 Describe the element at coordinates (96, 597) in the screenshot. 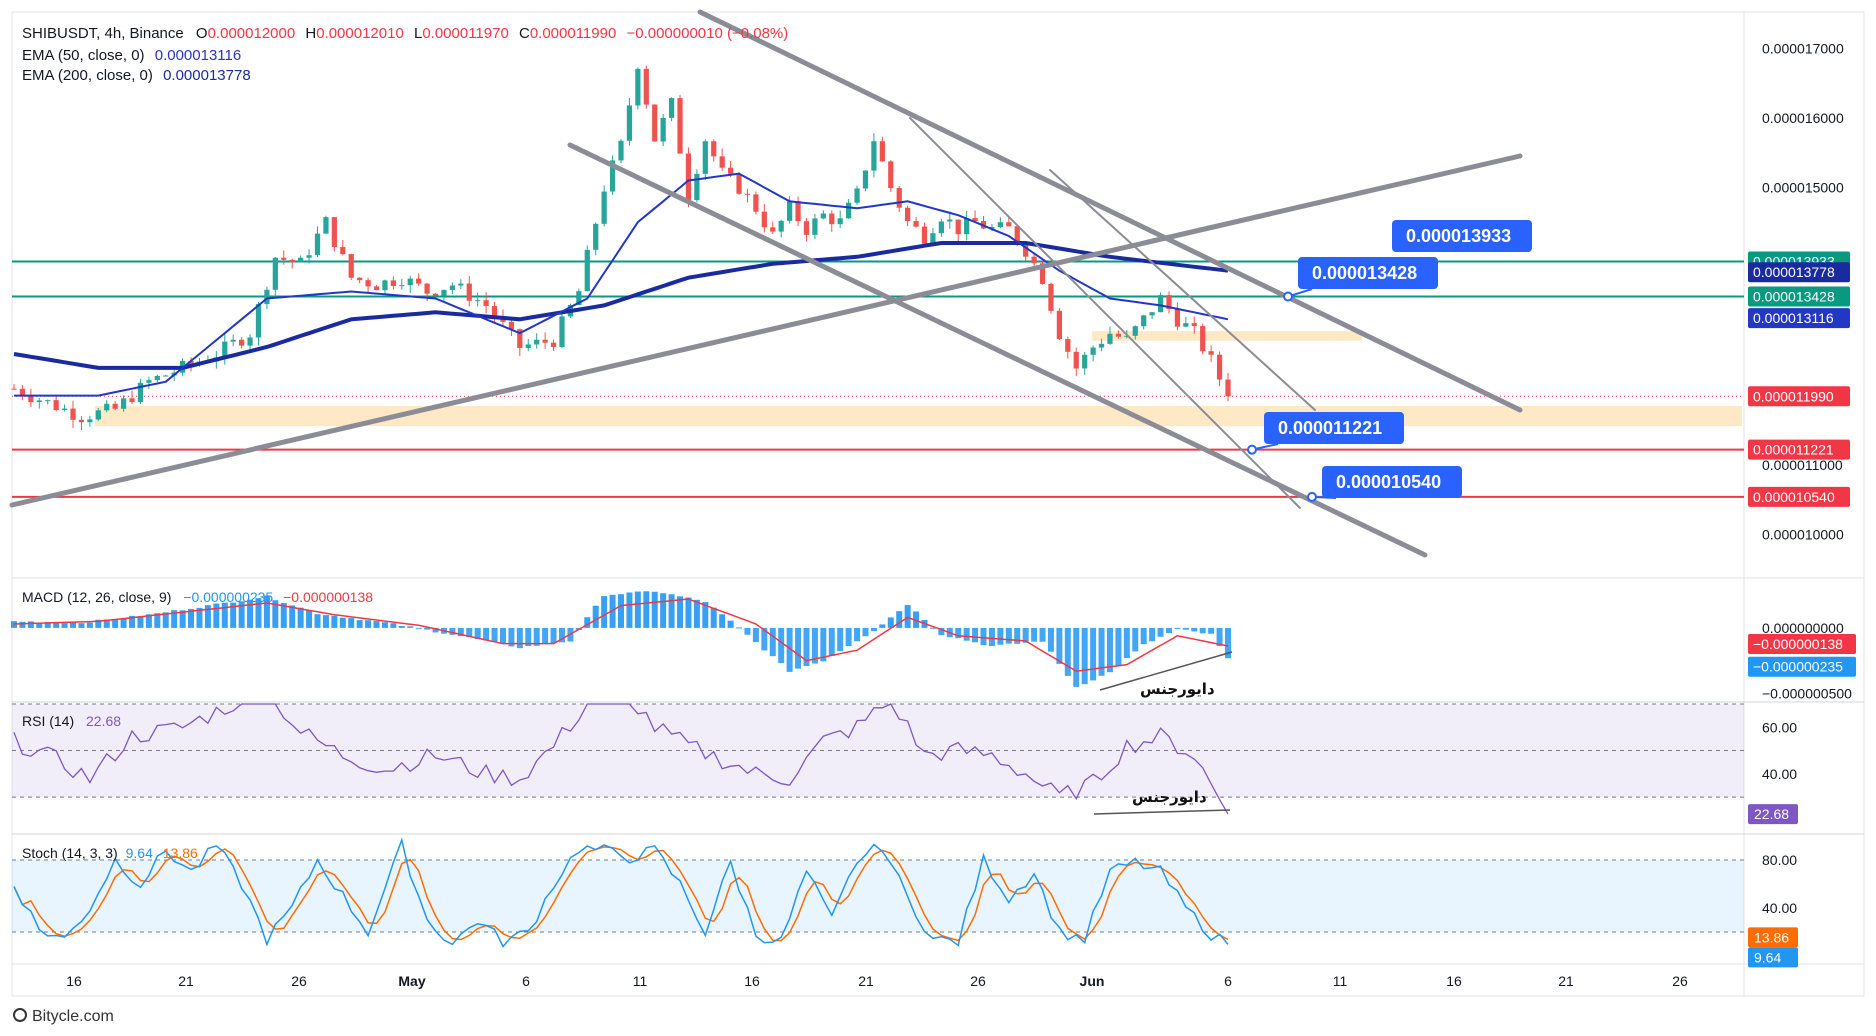

I see `macd-label: MACD (12, 26, close, 9)` at that location.